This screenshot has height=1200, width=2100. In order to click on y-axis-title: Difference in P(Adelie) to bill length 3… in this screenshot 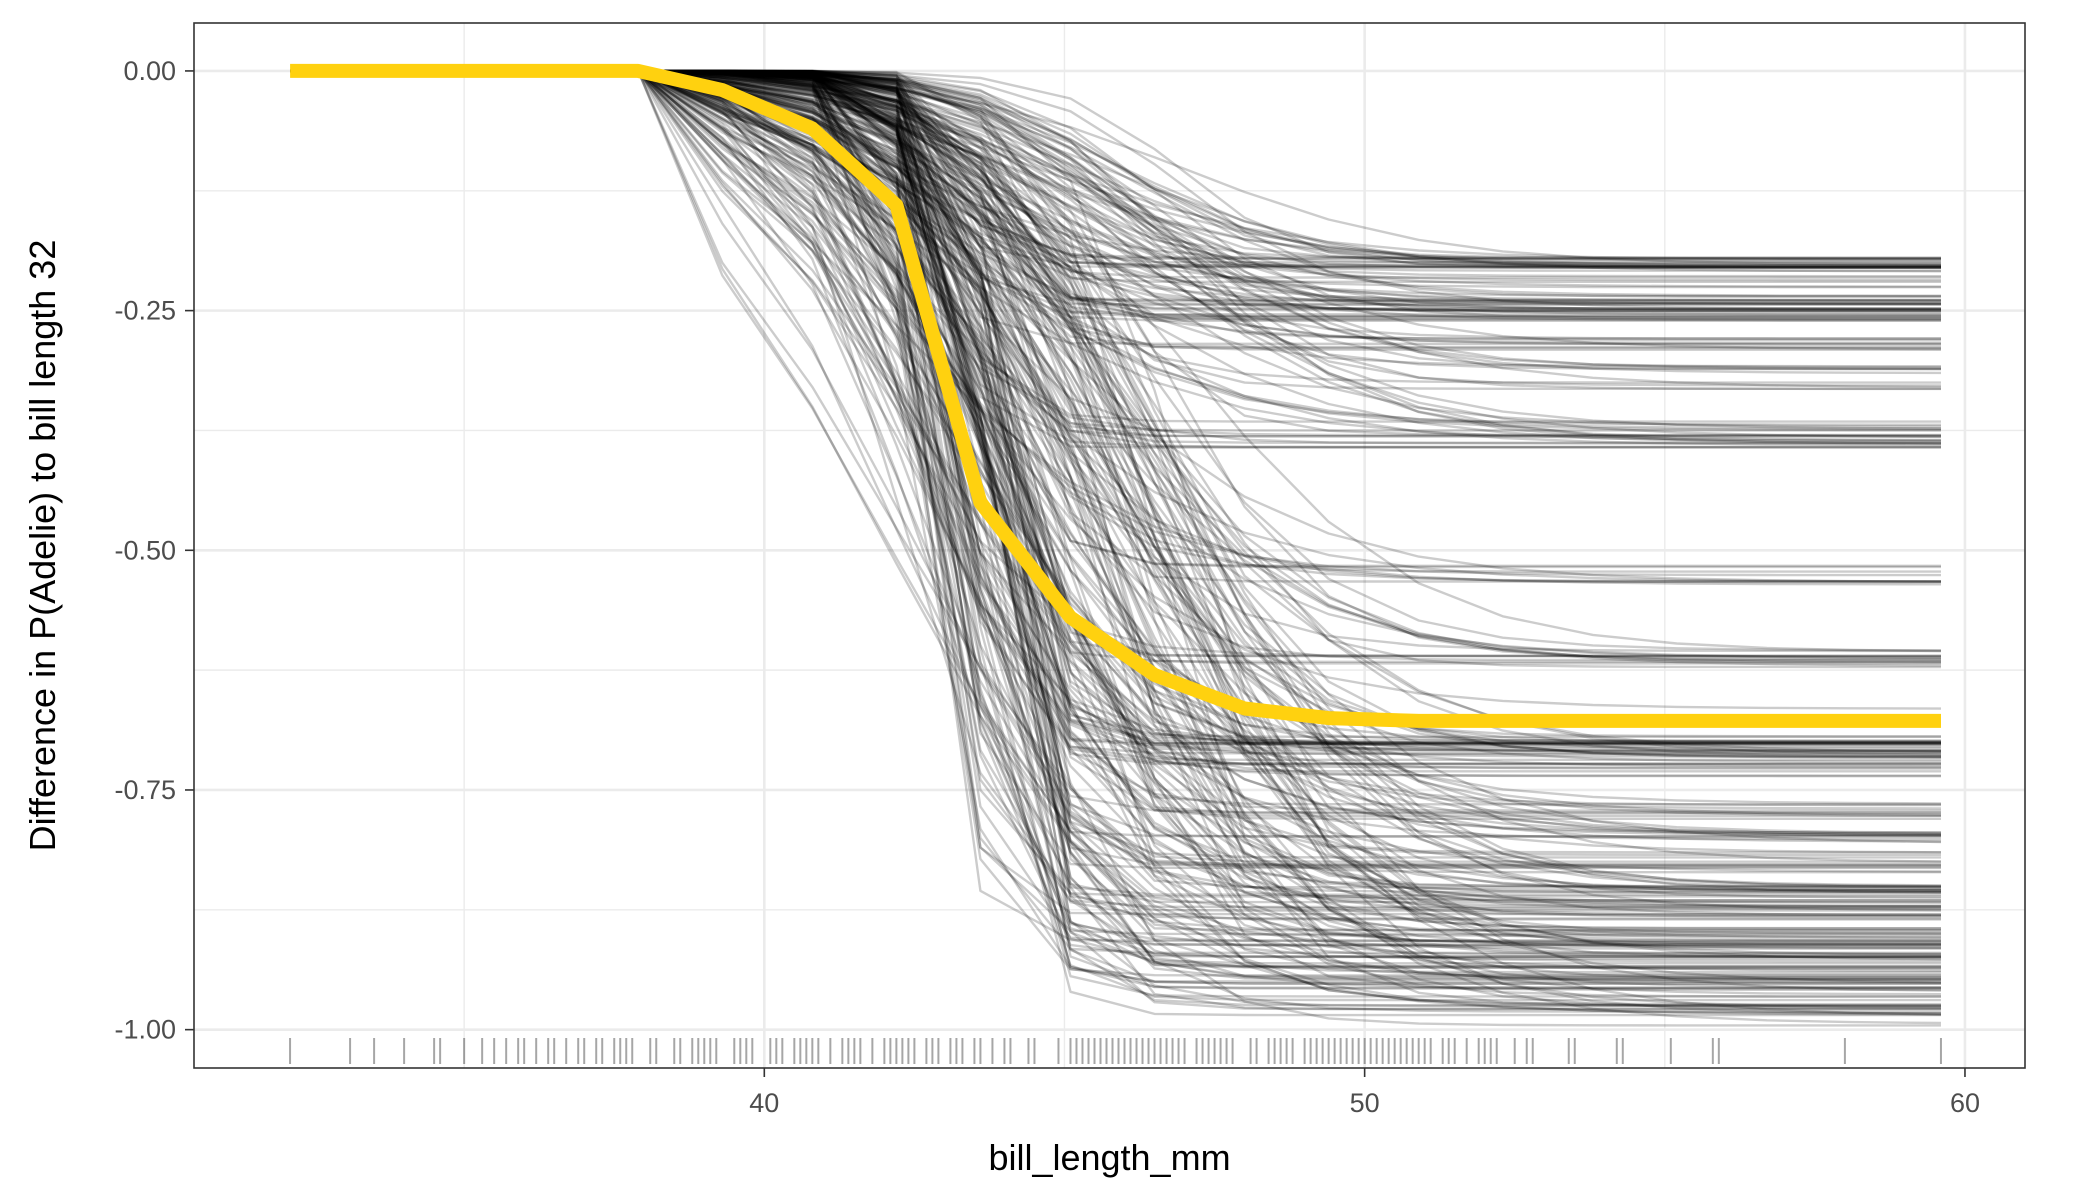, I will do `click(42, 546)`.